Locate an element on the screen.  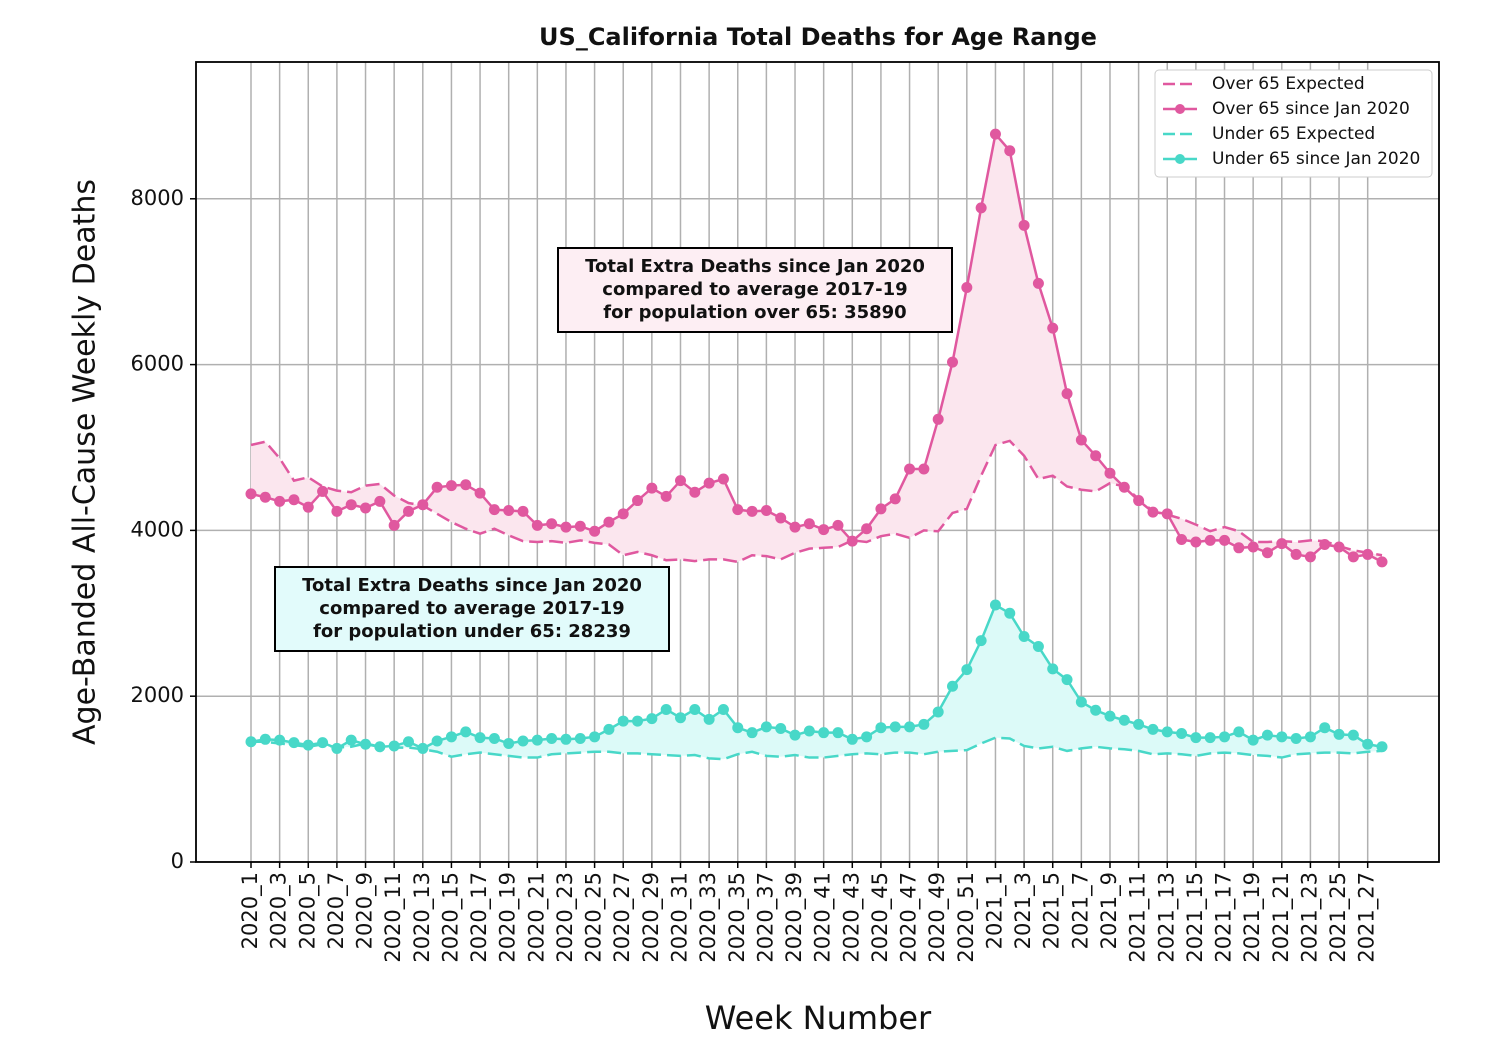
y-tick-label: 6000 is located at coordinates (157, 364).